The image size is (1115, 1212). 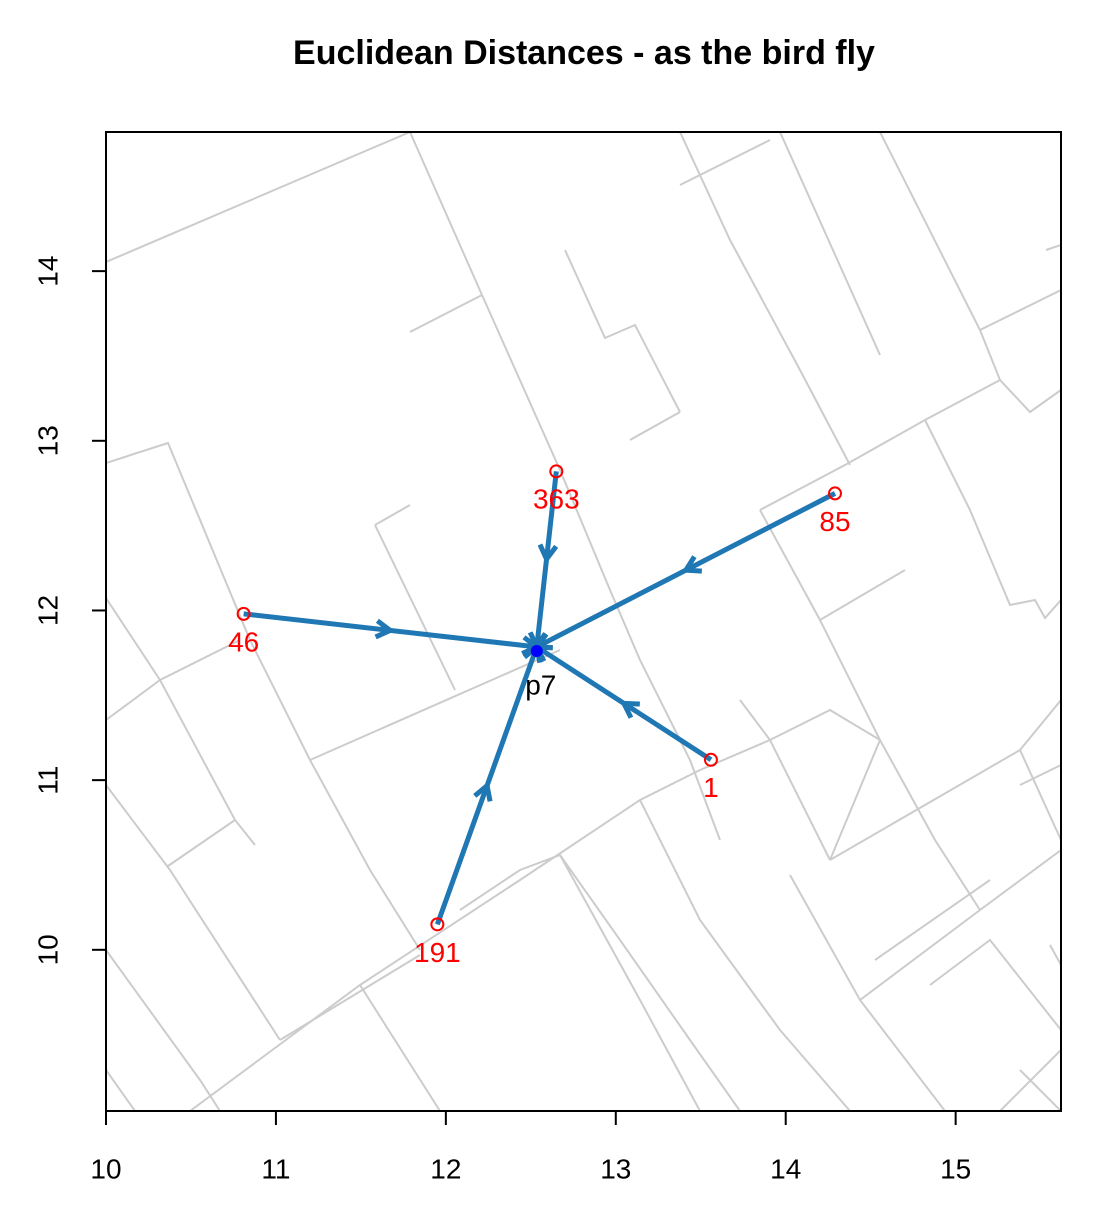 I want to click on point-label: 85, so click(x=834, y=521).